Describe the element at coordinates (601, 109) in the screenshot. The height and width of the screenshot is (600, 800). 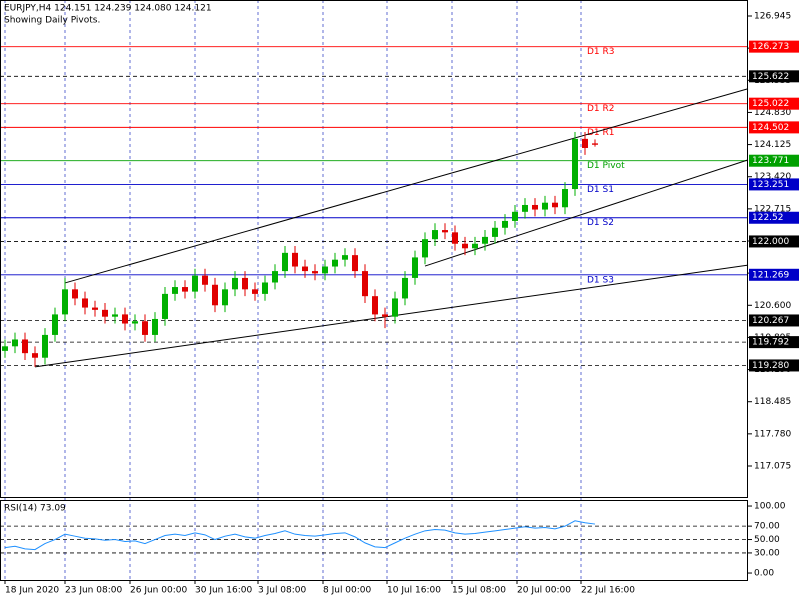
I see `pivot-name: D1 R2` at that location.